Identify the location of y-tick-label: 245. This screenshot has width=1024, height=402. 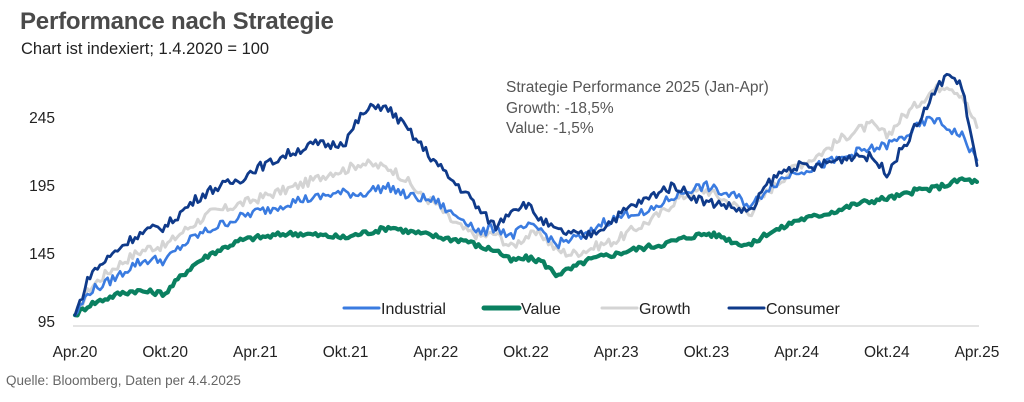
(42, 118).